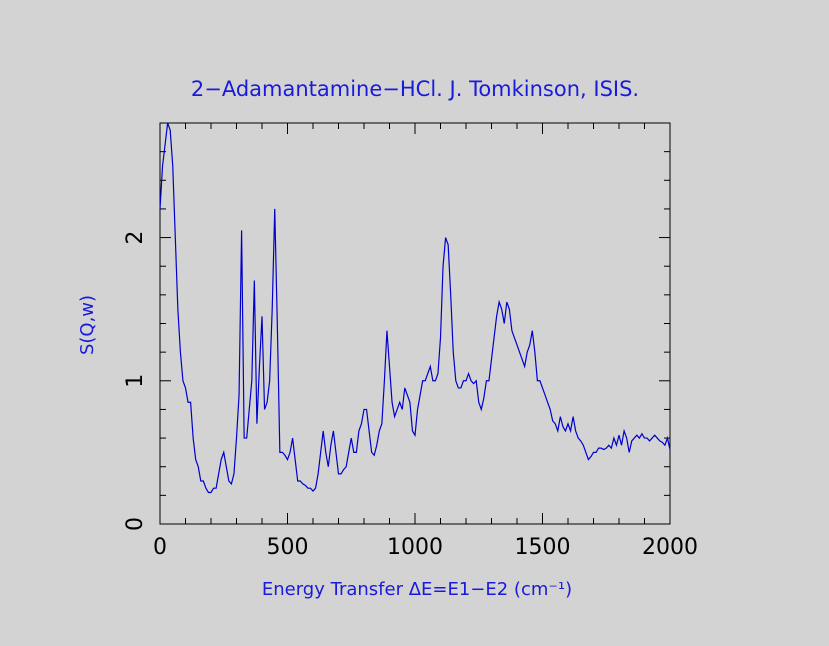  What do you see at coordinates (415, 547) in the screenshot?
I see `x-tick-label: 1000` at bounding box center [415, 547].